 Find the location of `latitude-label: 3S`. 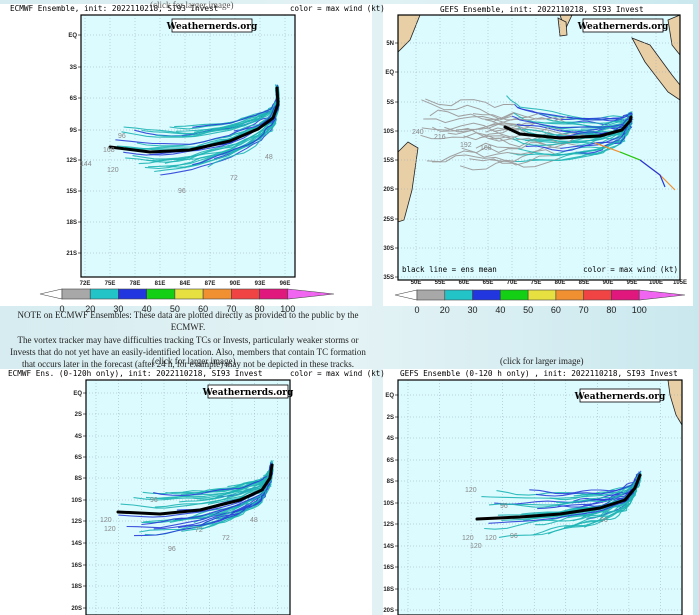

latitude-label: 3S is located at coordinates (73, 68).